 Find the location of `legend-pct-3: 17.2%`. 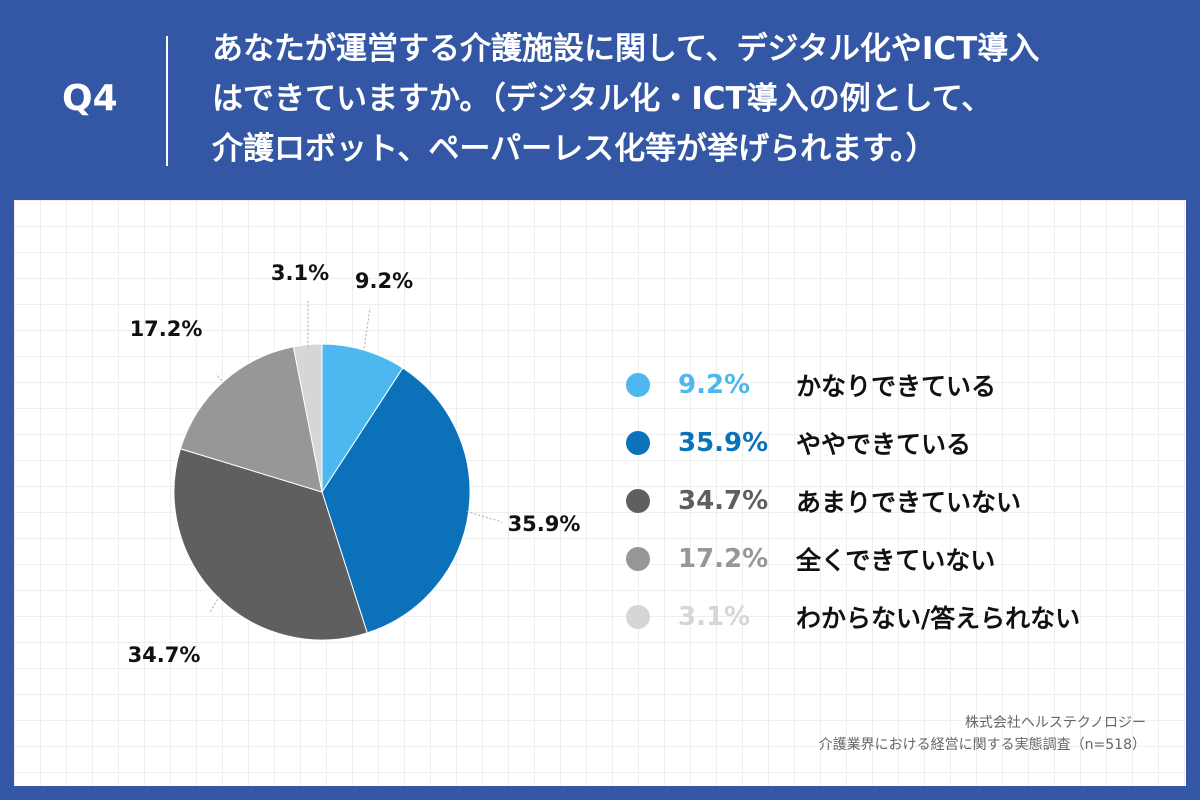

legend-pct-3: 17.2% is located at coordinates (723, 559).